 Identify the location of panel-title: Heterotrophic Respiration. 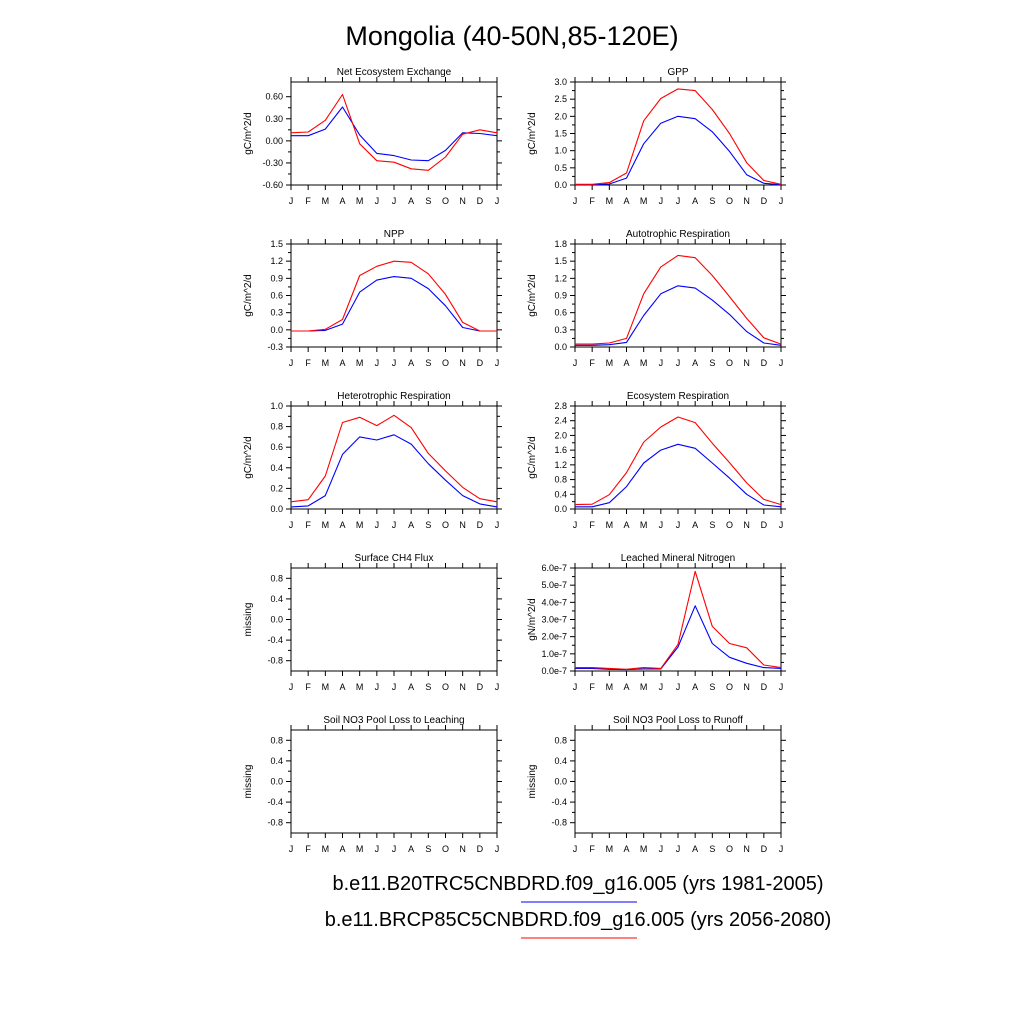
(393, 396).